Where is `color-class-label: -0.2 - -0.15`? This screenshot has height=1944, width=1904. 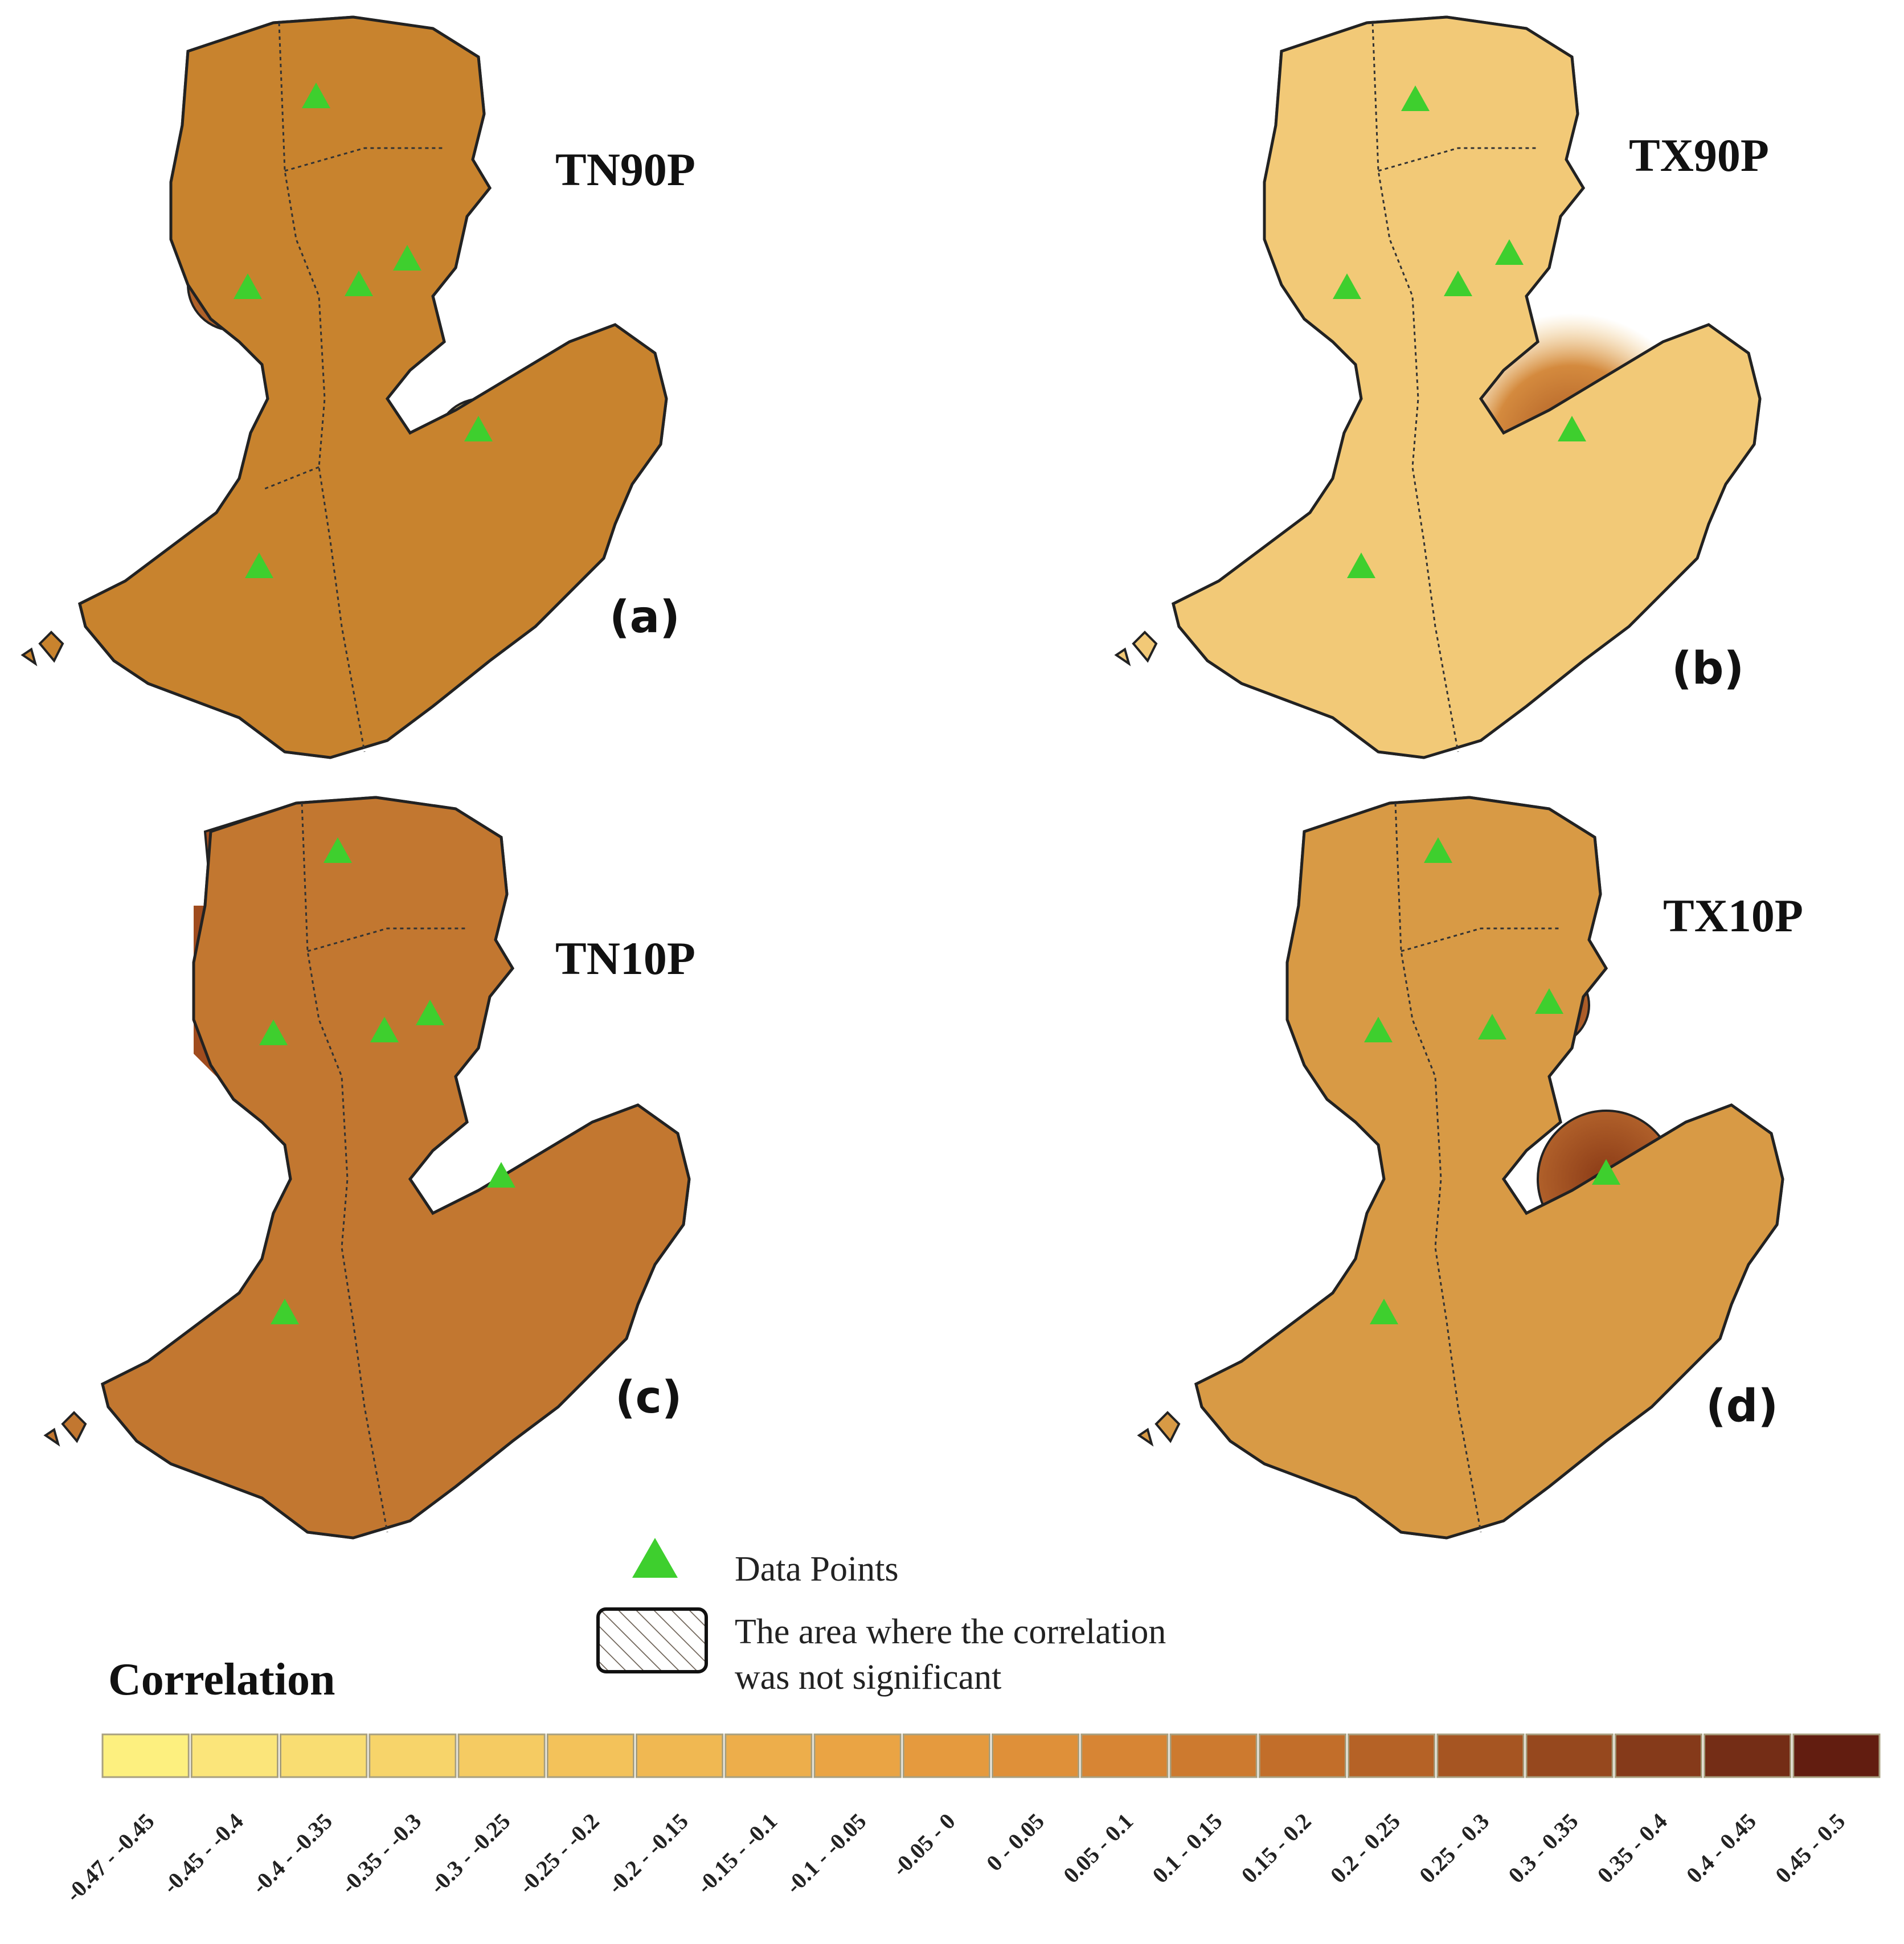 color-class-label: -0.2 - -0.15 is located at coordinates (648, 1853).